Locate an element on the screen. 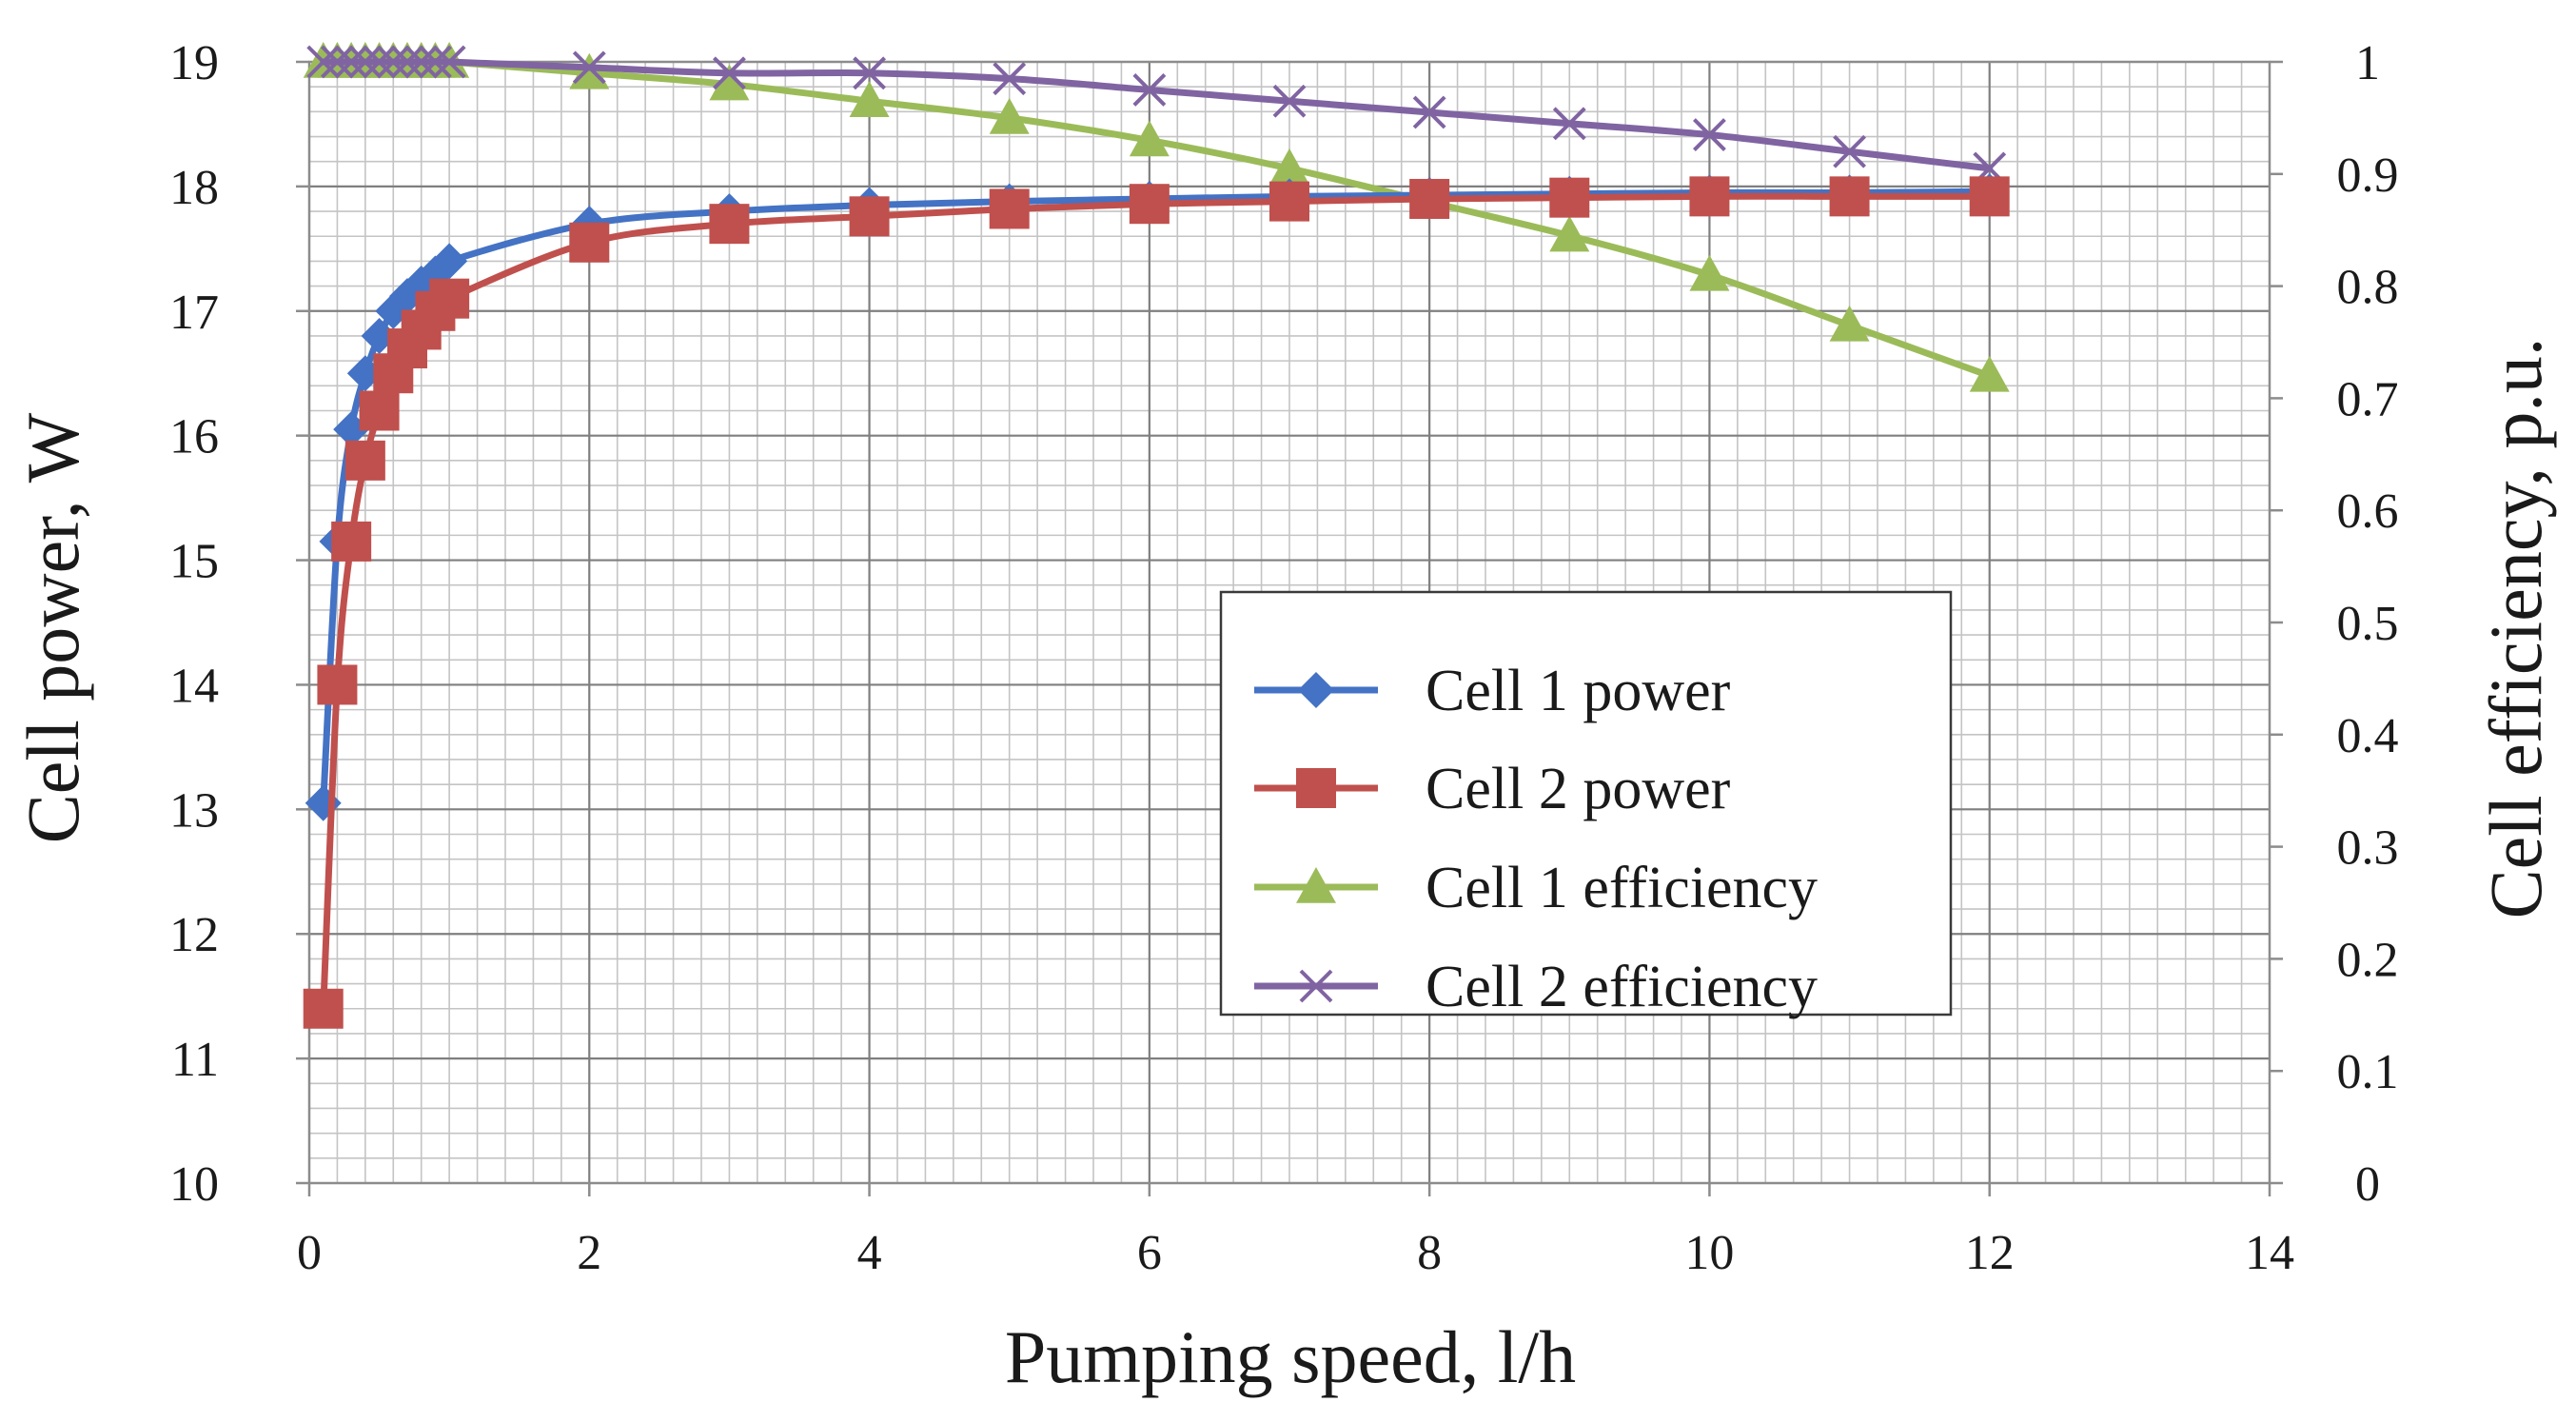 This screenshot has height=1422, width=2576. legend-label: Cell 1 efficiency is located at coordinates (1622, 888).